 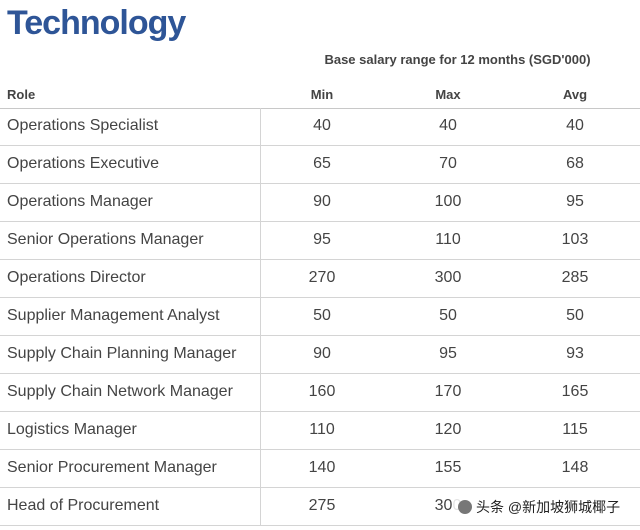 I want to click on min-cell: 110, so click(x=322, y=429).